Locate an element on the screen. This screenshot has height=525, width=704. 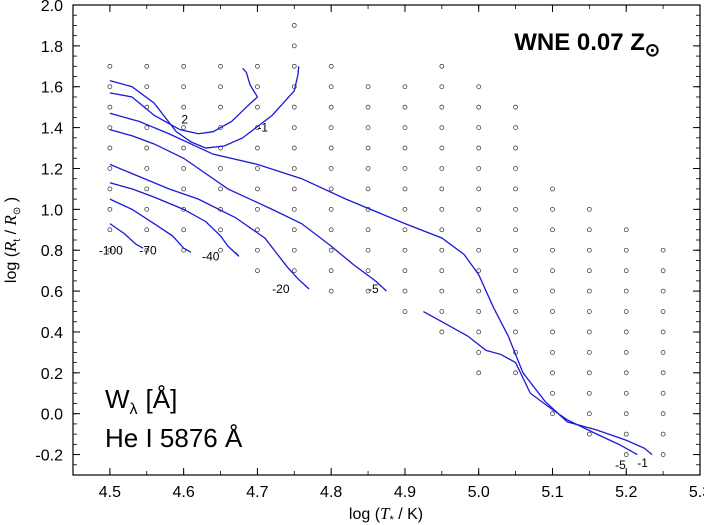
x-tick-label: 5.2 is located at coordinates (626, 492).